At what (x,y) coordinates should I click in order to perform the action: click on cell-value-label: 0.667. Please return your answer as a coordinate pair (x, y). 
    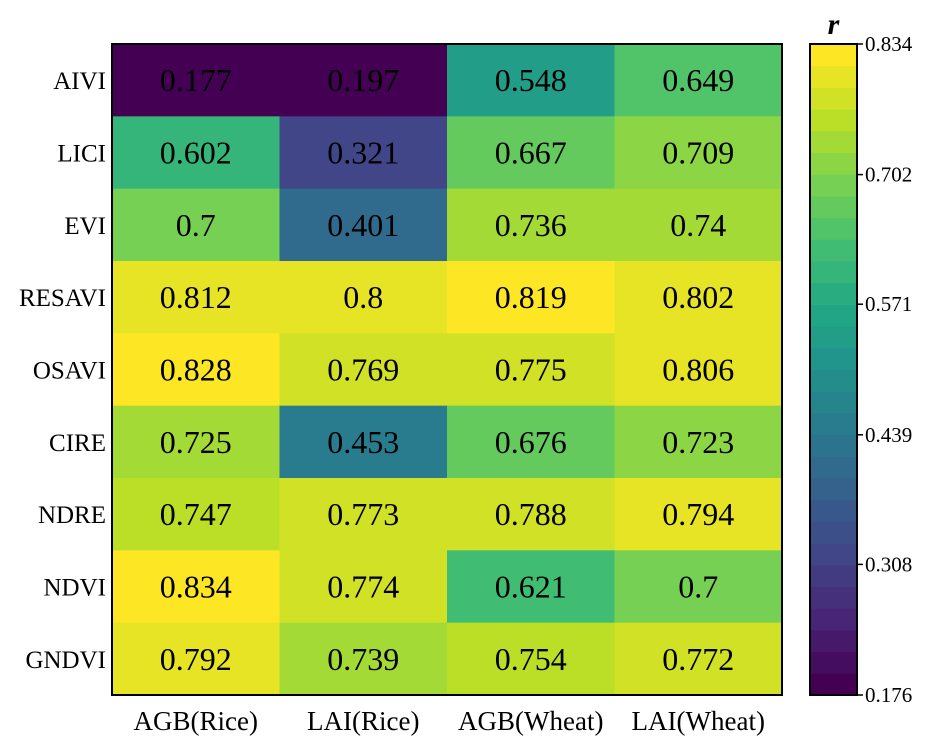
    Looking at the image, I should click on (531, 153).